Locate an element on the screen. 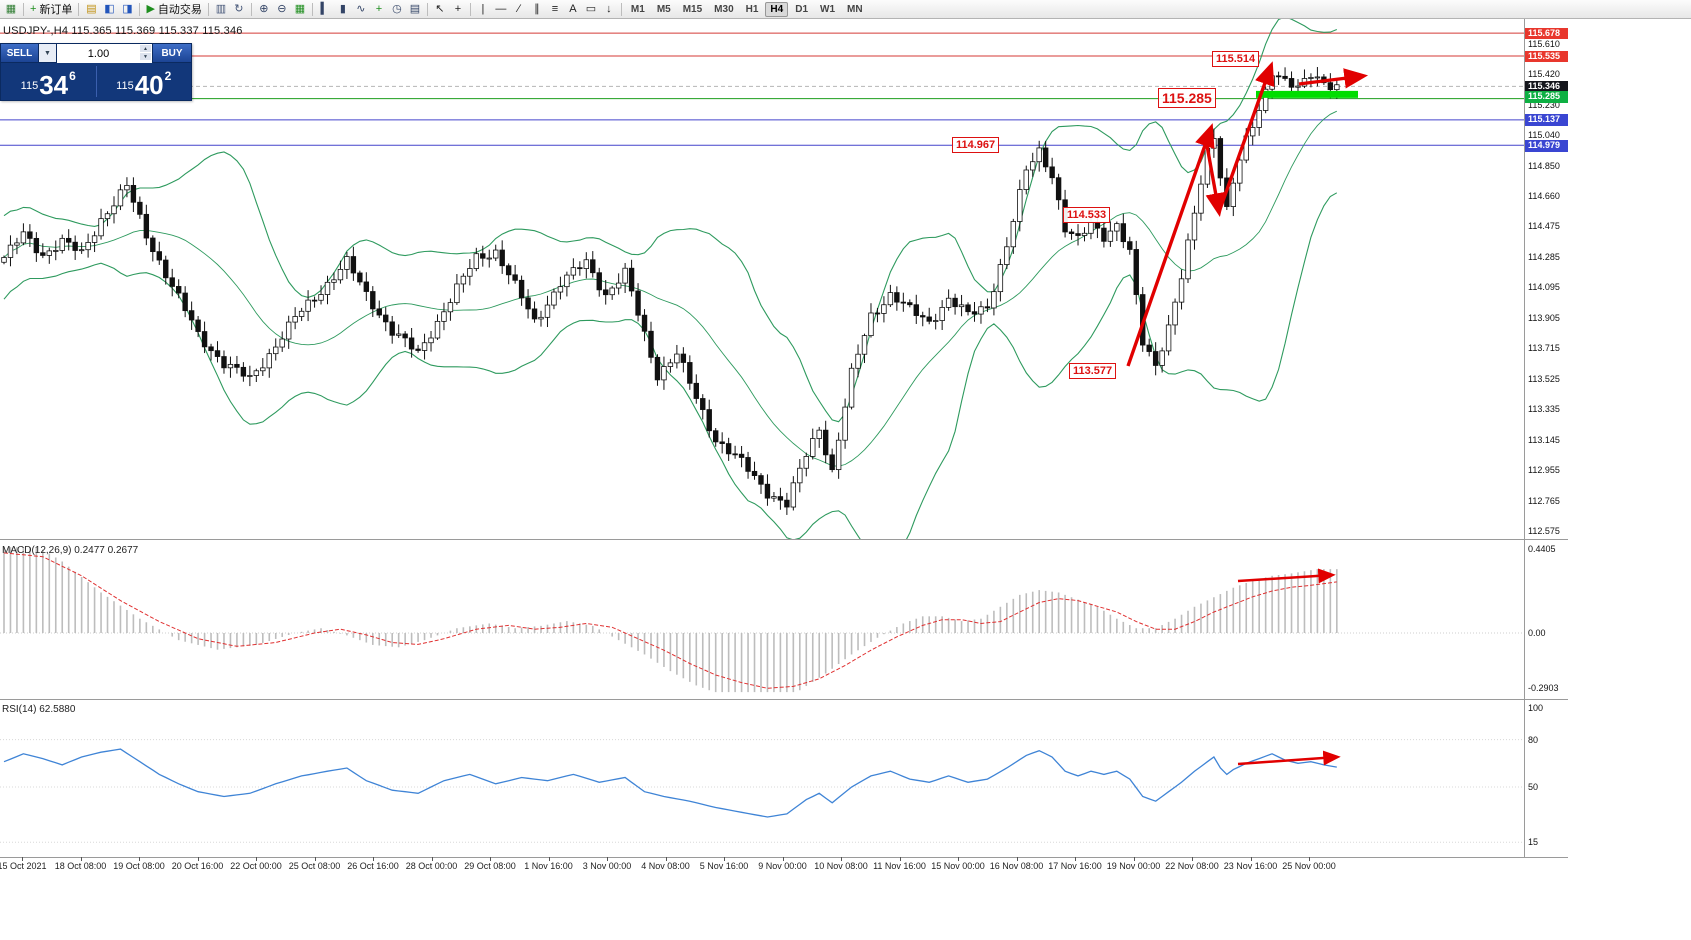  time-axis-label: 9 Nov 00:00 is located at coordinates (782, 866).